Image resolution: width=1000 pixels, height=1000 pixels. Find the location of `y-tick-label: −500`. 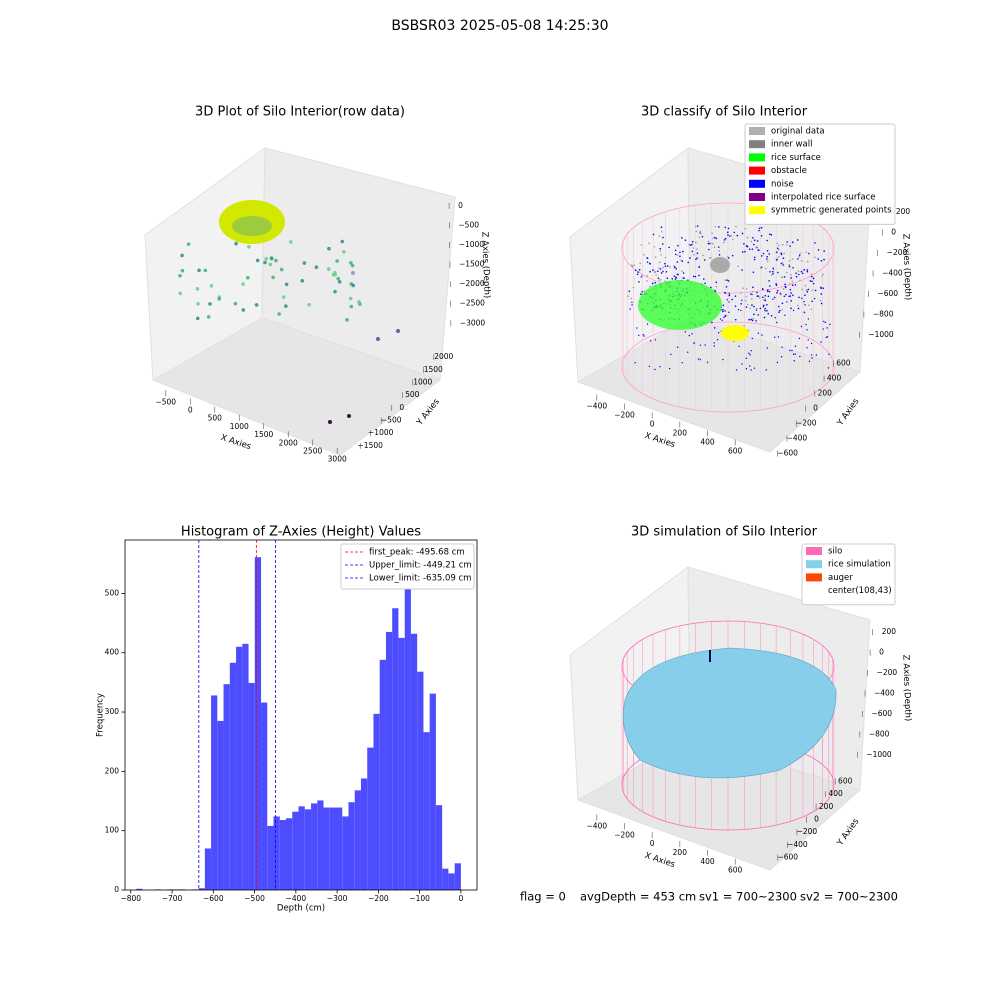

y-tick-label: −500 is located at coordinates (391, 420).